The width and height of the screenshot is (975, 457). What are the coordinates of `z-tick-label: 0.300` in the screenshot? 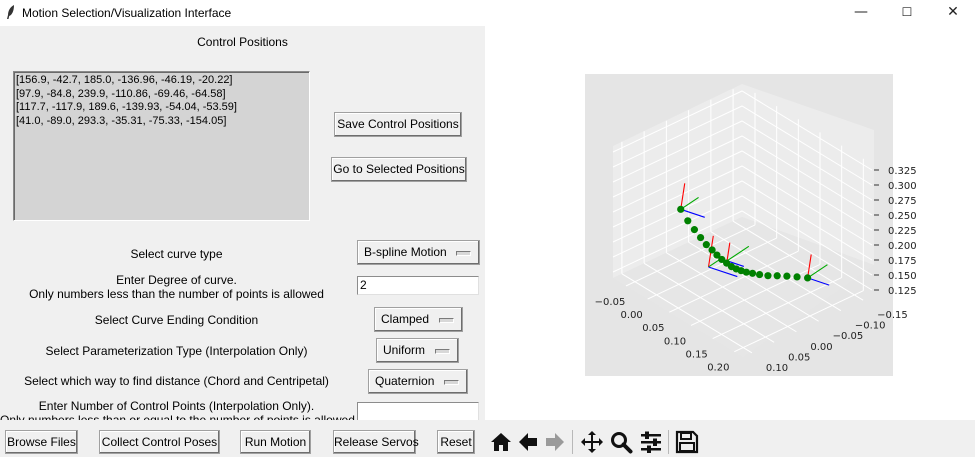 It's located at (902, 186).